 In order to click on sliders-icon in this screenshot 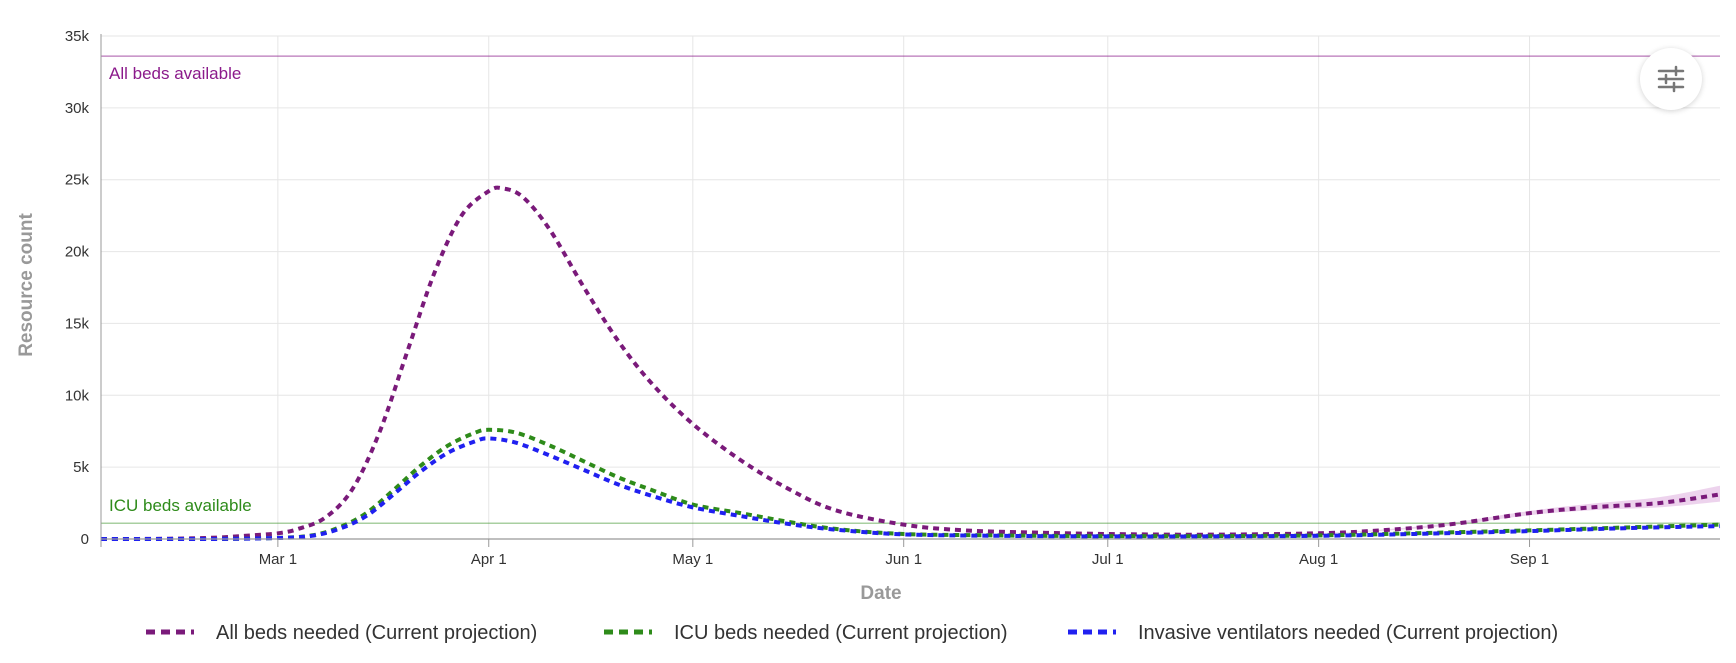, I will do `click(1671, 79)`.